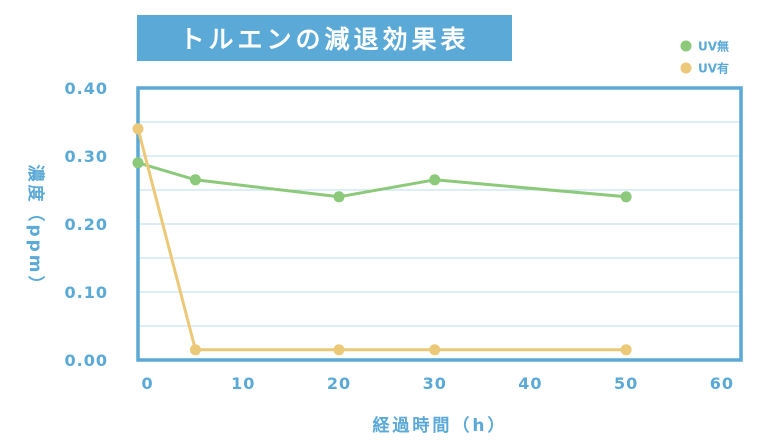 The width and height of the screenshot is (768, 448). Describe the element at coordinates (722, 383) in the screenshot. I see `x-tick-label: 60` at that location.